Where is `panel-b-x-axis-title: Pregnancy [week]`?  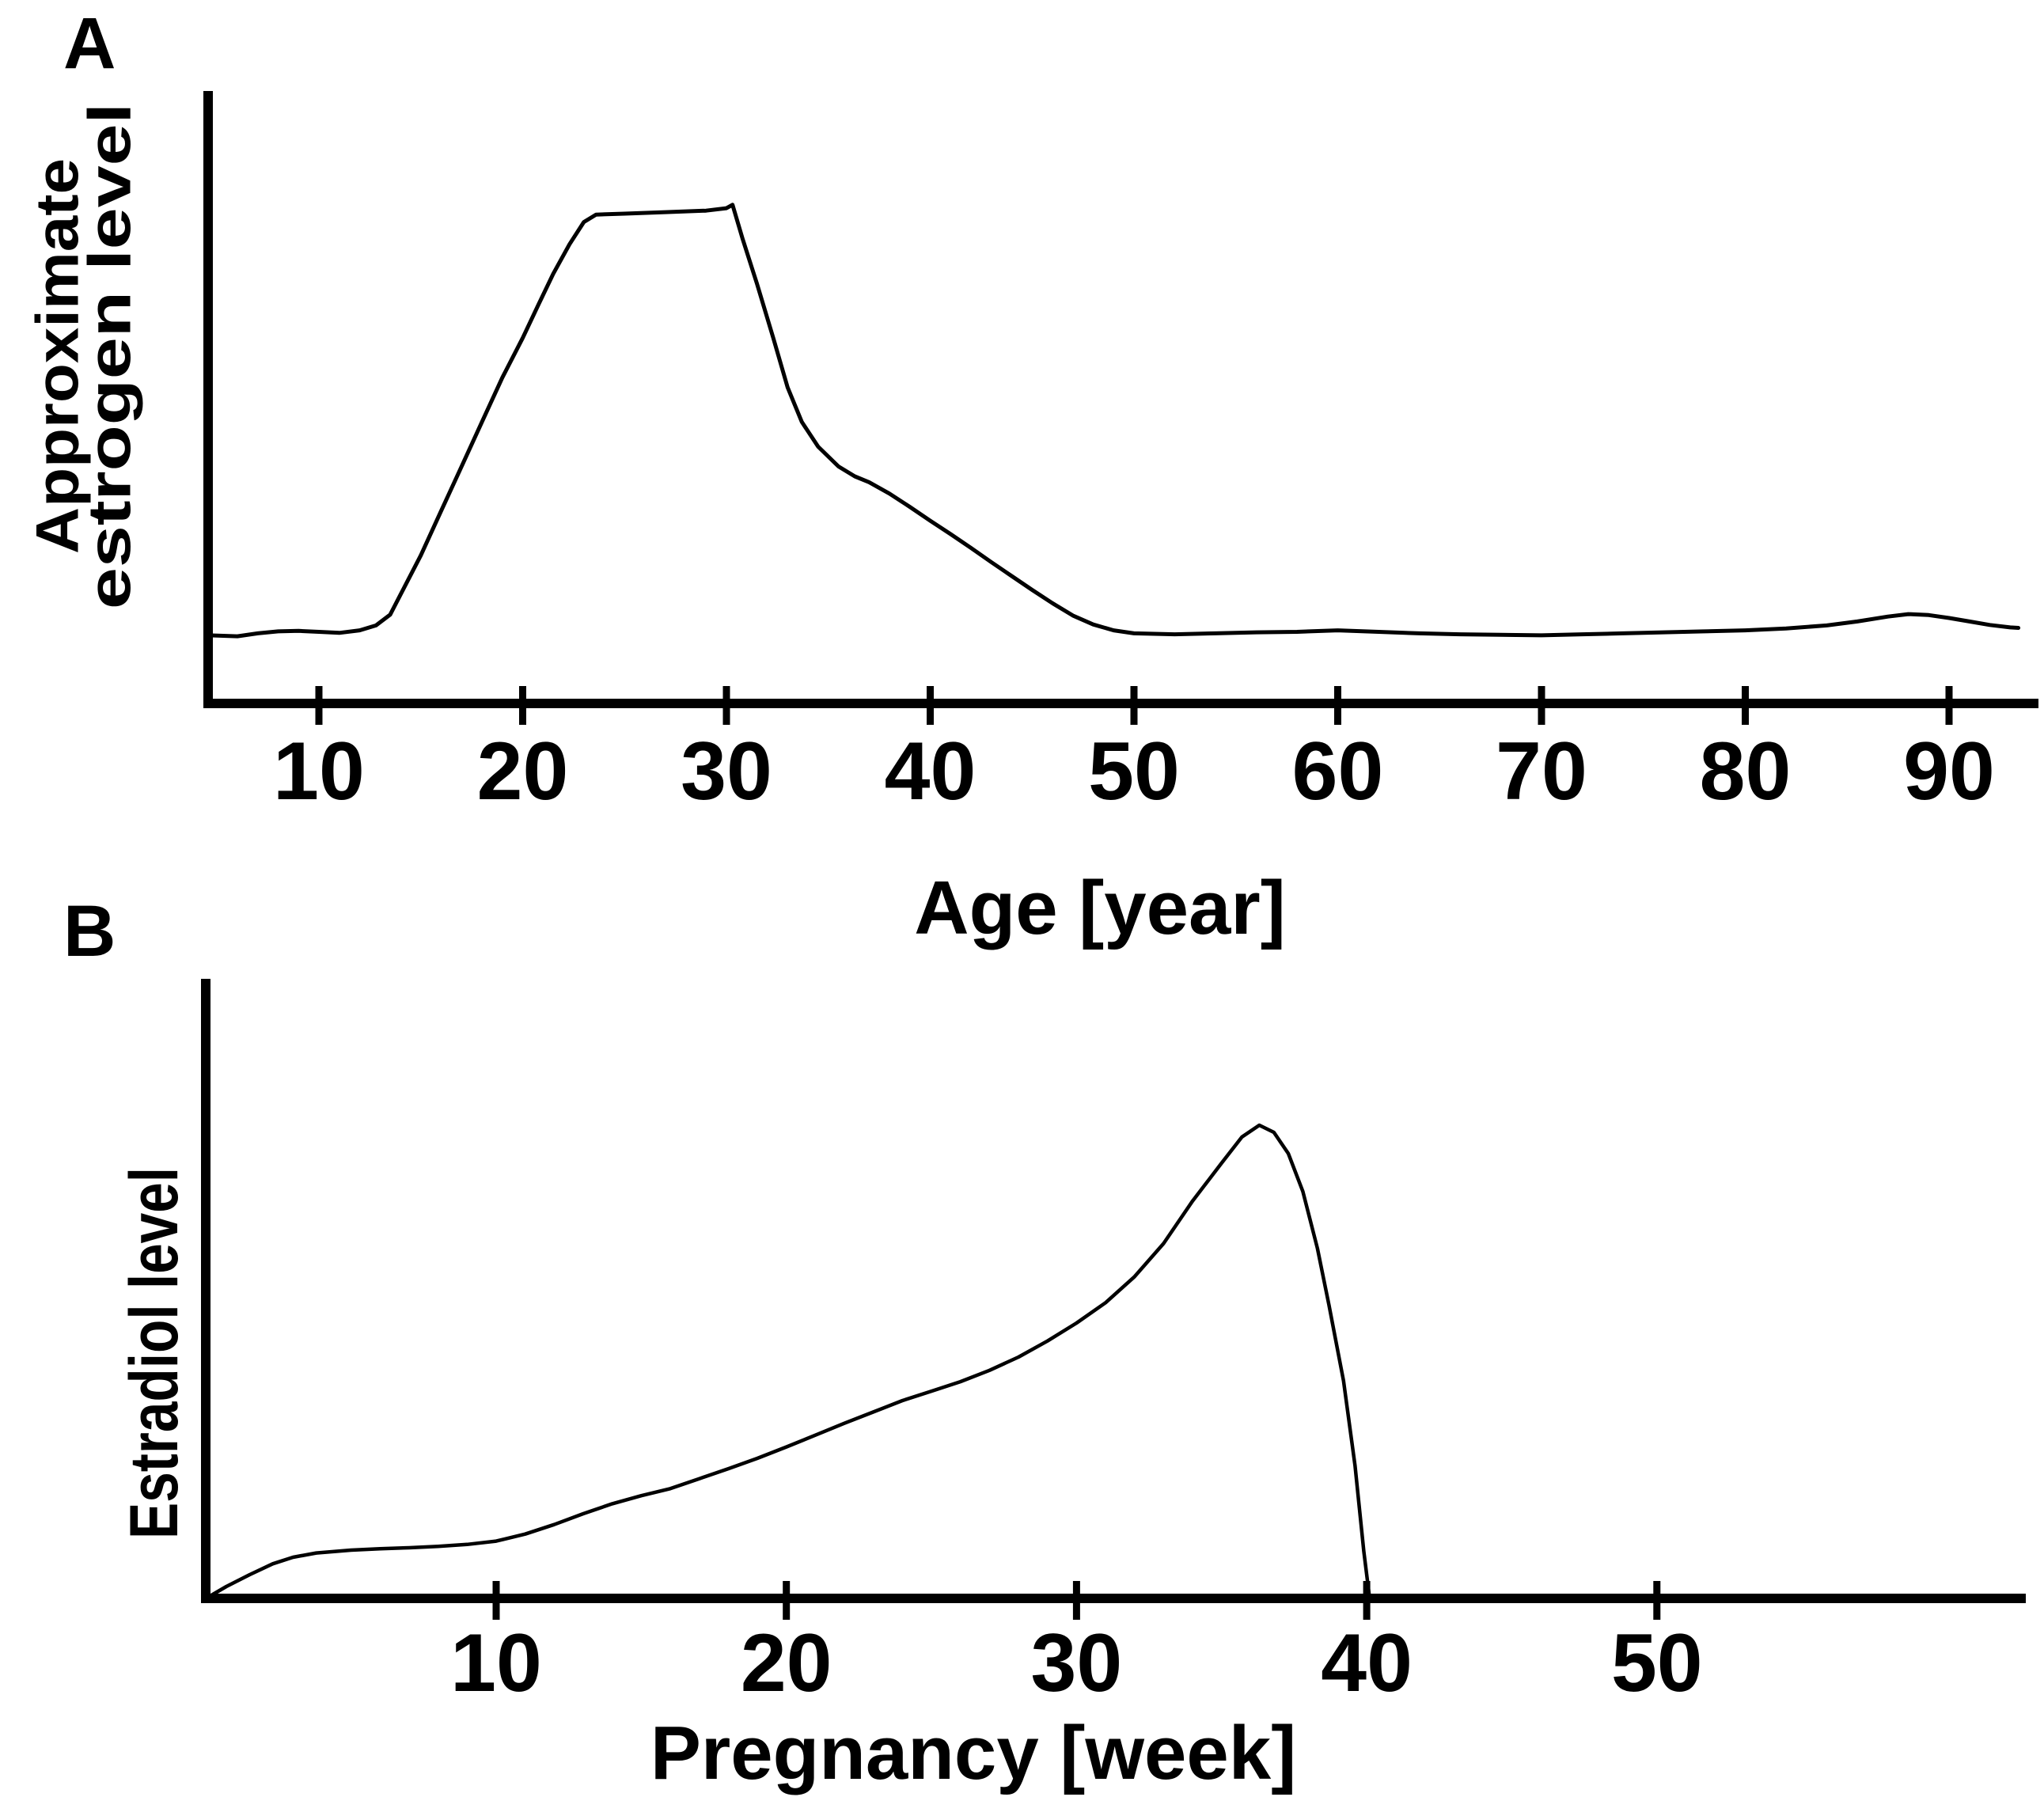 panel-b-x-axis-title: Pregnancy [week] is located at coordinates (973, 1753).